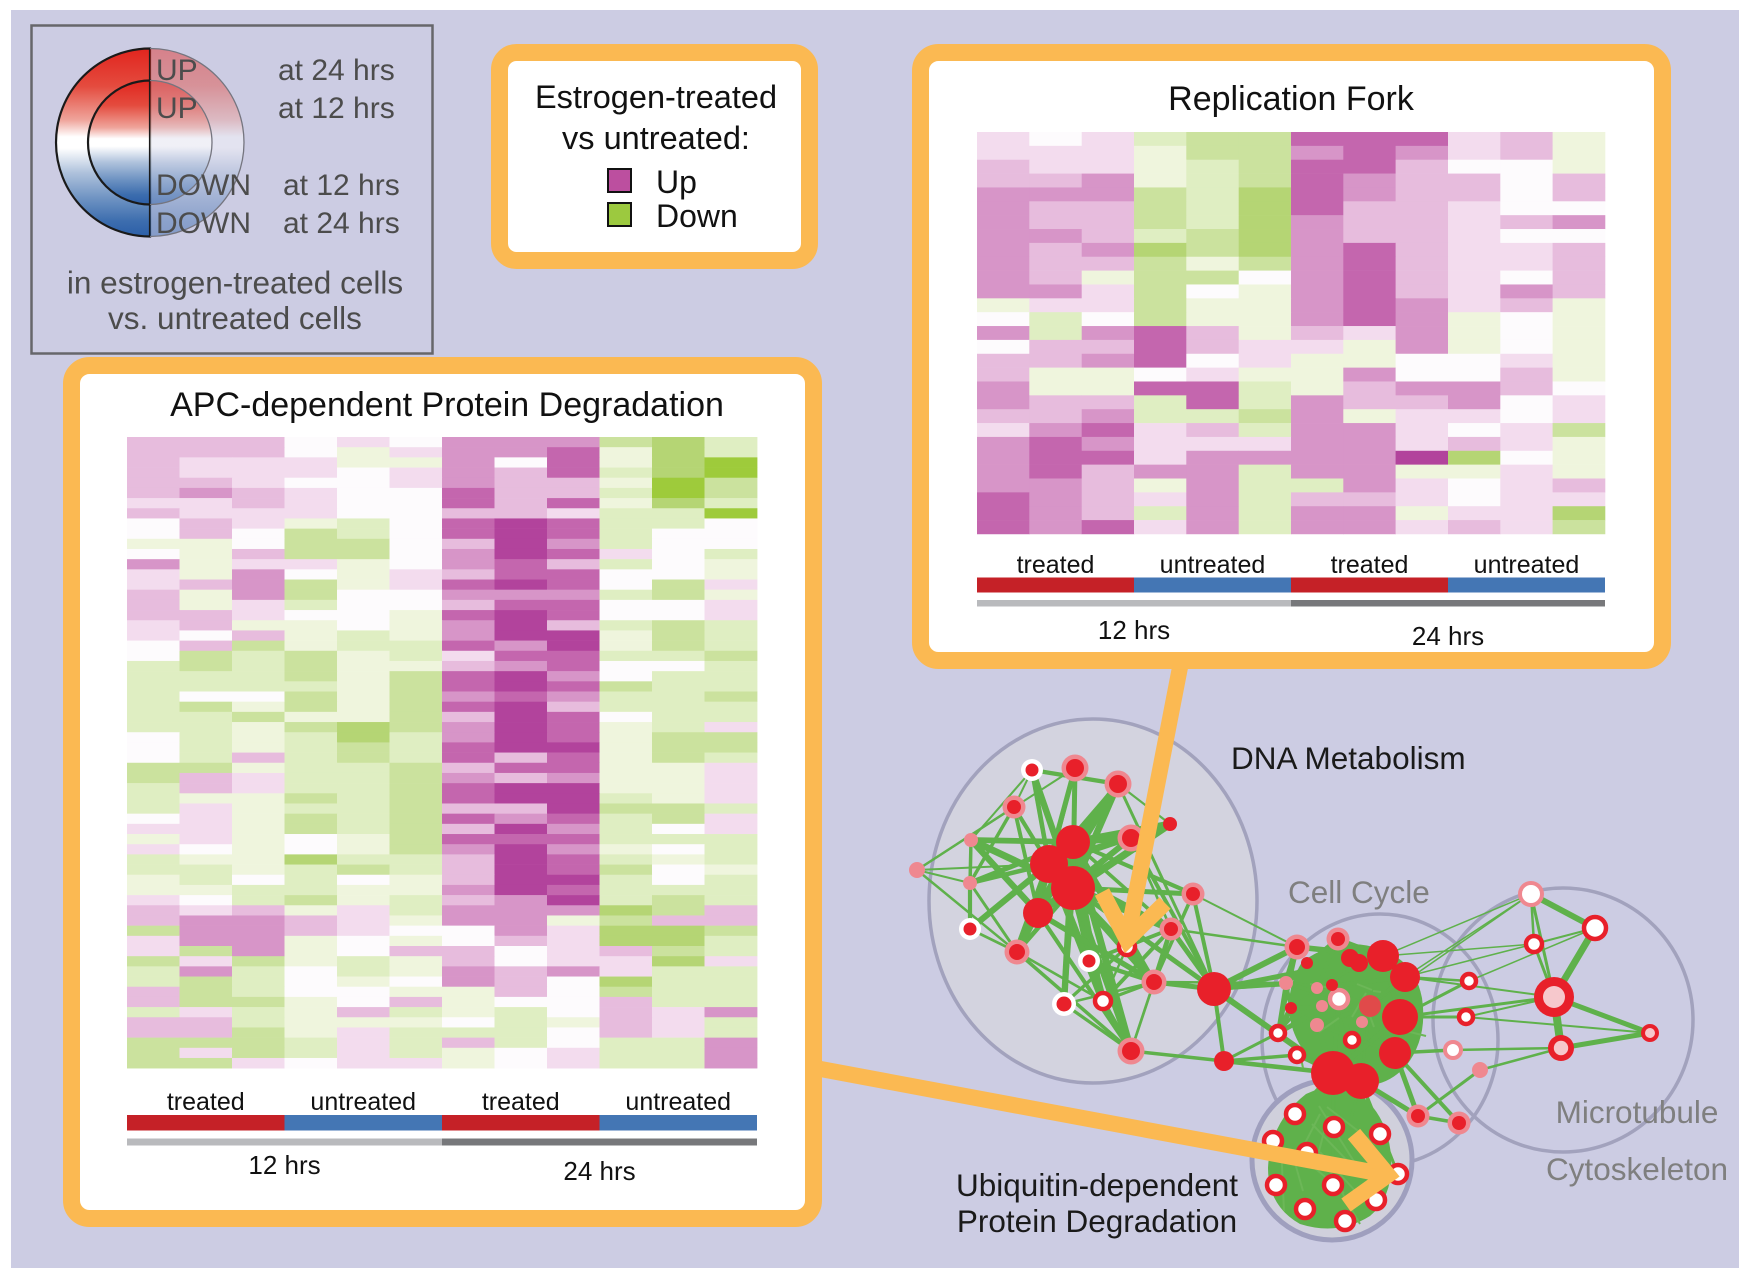  I want to click on svg-text: Replication Fork, so click(1291, 99).